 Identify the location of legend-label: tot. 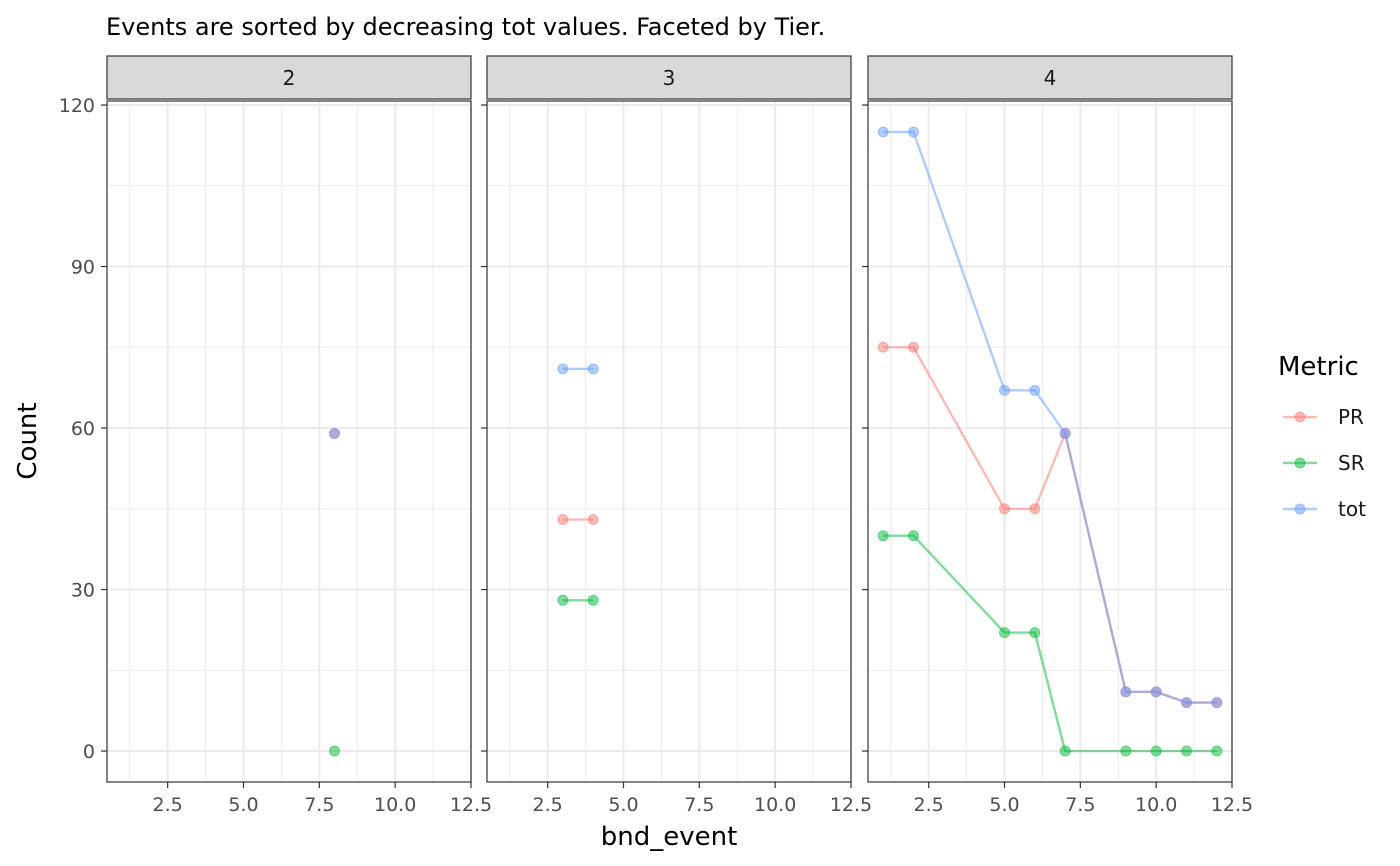
(1352, 509).